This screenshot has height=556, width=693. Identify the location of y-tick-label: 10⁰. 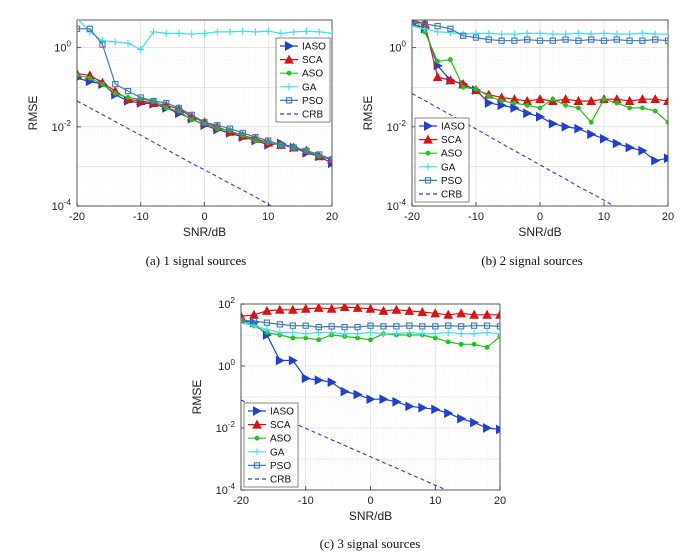
(226, 365).